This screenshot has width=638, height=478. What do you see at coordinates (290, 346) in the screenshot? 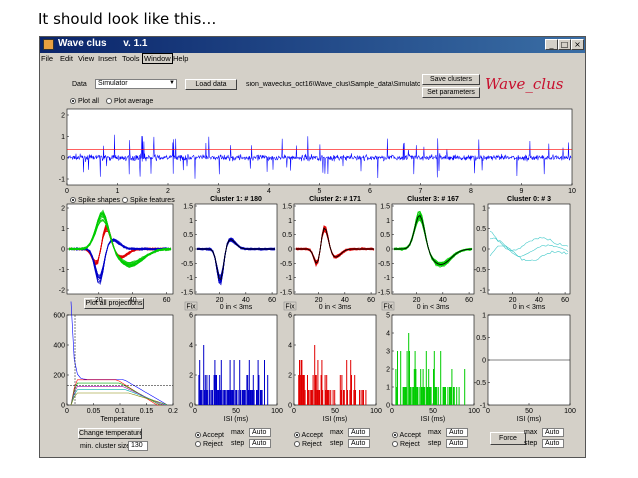
I see `y-tick-label: 4` at bounding box center [290, 346].